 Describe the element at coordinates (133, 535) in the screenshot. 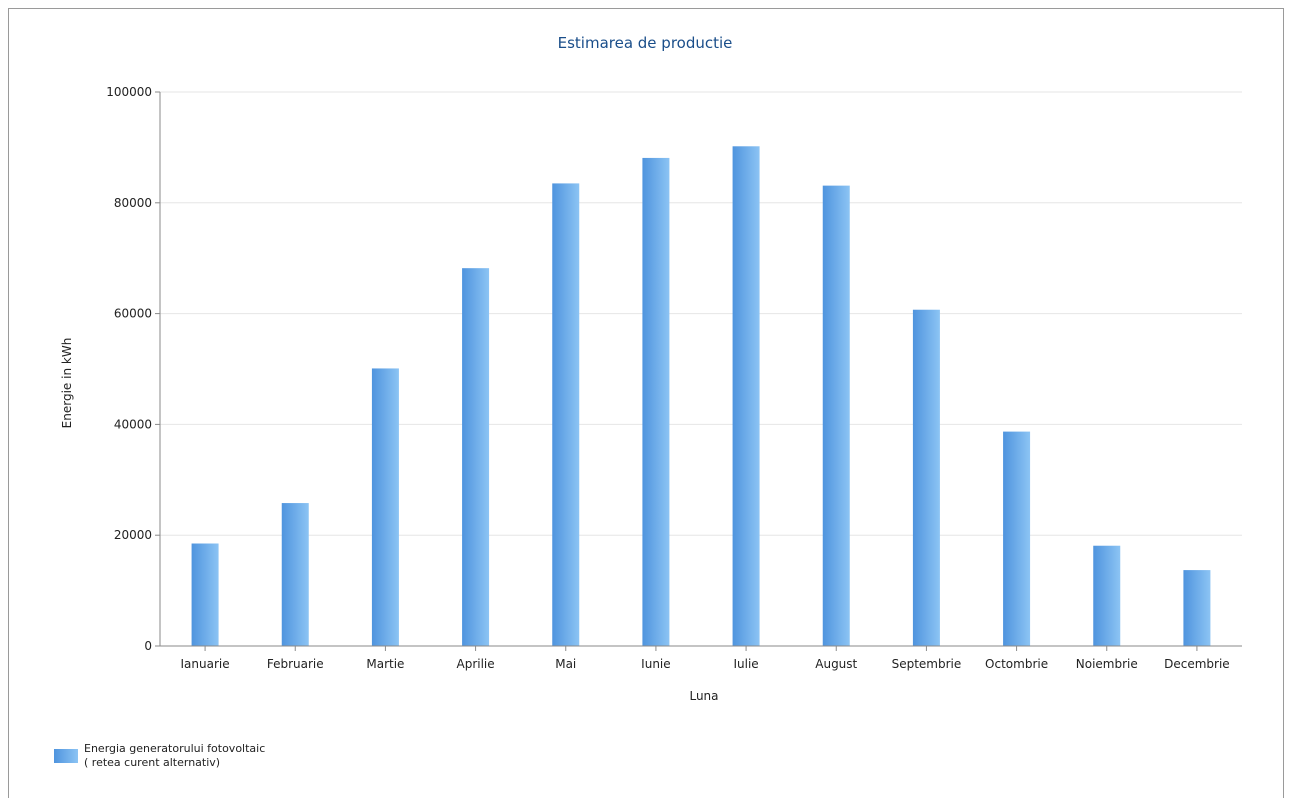

I see `y-tick-label: 20000` at that location.